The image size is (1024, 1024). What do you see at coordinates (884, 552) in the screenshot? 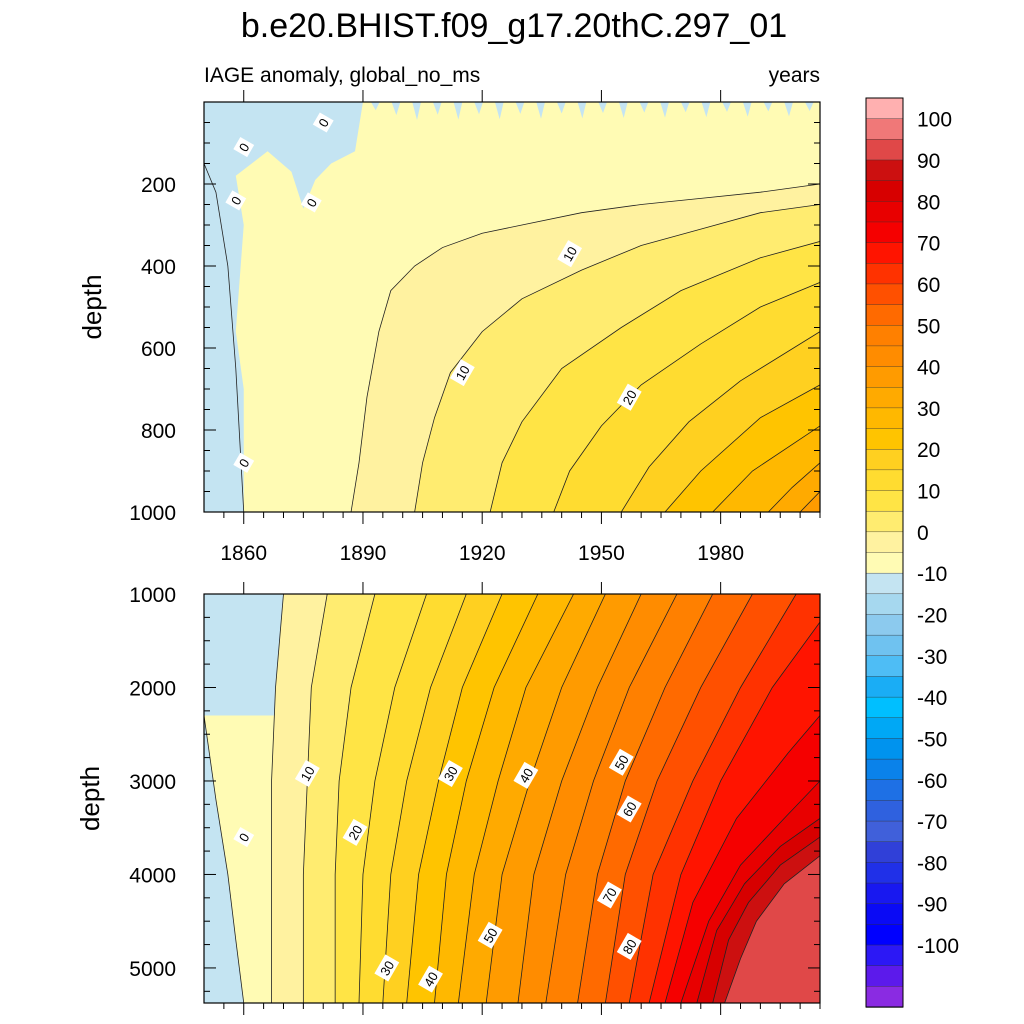
I see `colorbar-frame` at bounding box center [884, 552].